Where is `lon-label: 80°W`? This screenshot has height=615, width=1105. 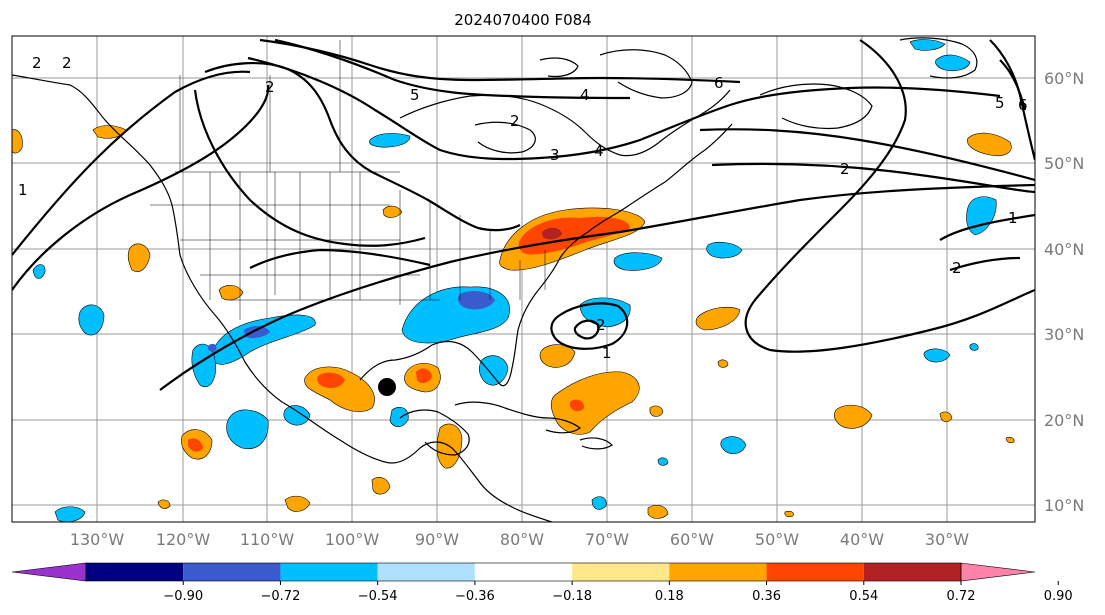 lon-label: 80°W is located at coordinates (522, 539).